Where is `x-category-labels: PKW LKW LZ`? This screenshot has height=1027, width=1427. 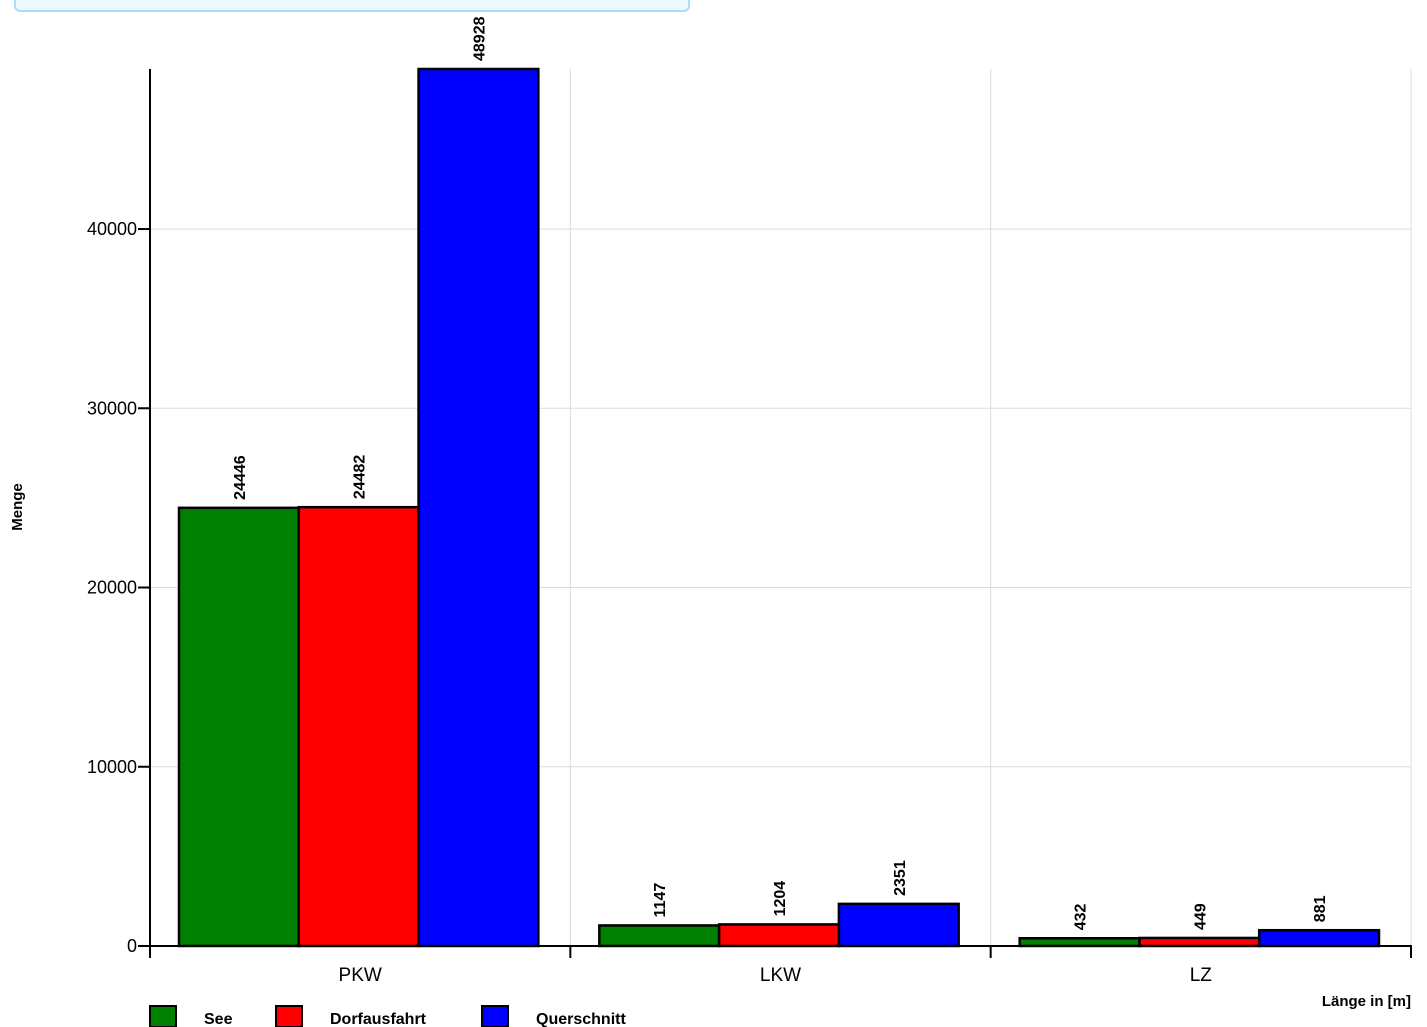
x-category-labels: PKW LKW LZ is located at coordinates (776, 975).